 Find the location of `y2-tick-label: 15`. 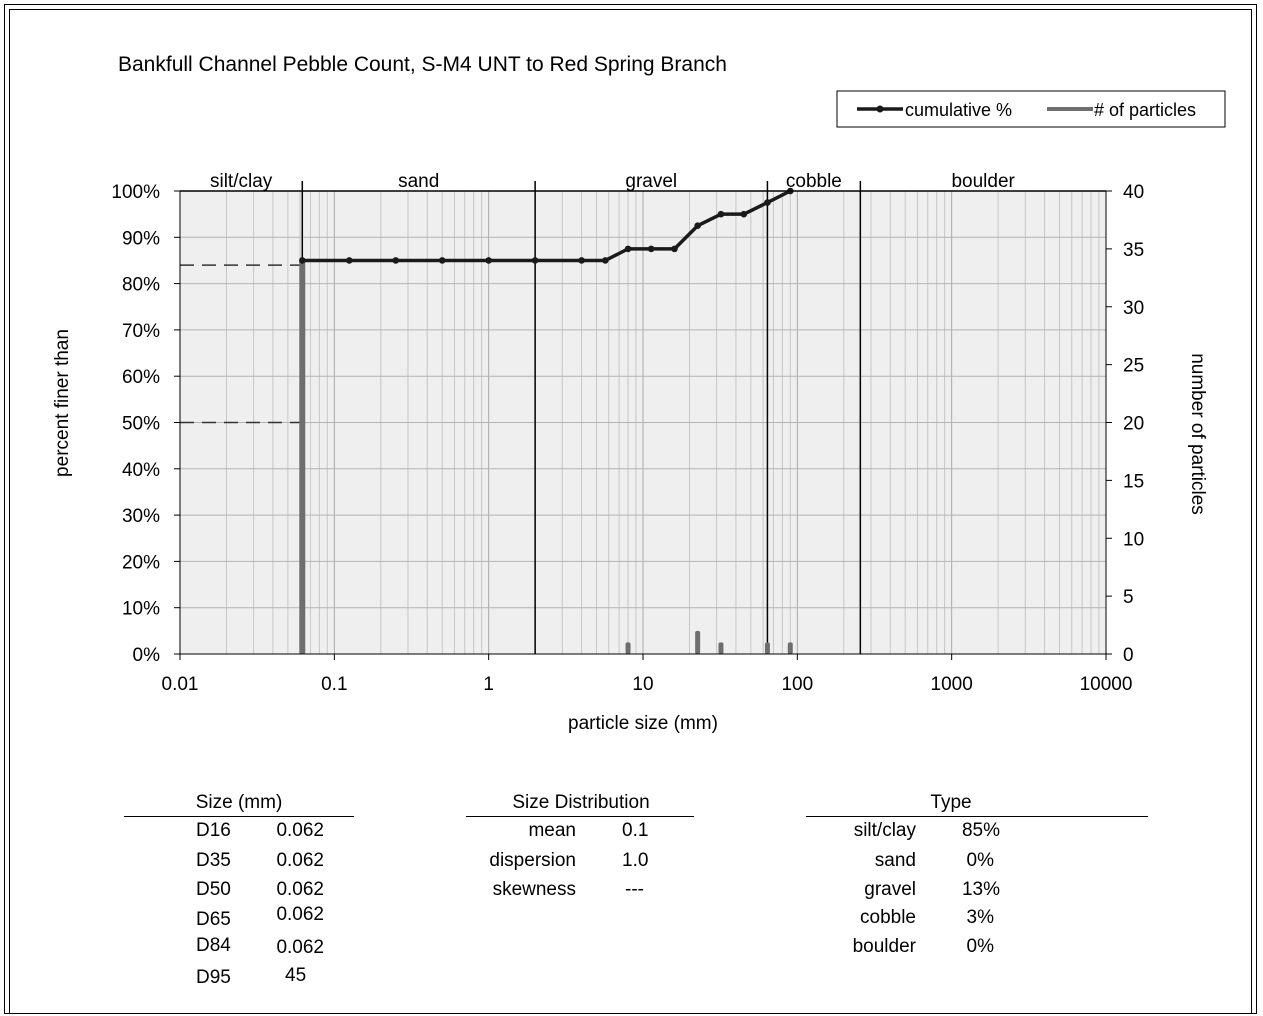

y2-tick-label: 15 is located at coordinates (1133, 481).